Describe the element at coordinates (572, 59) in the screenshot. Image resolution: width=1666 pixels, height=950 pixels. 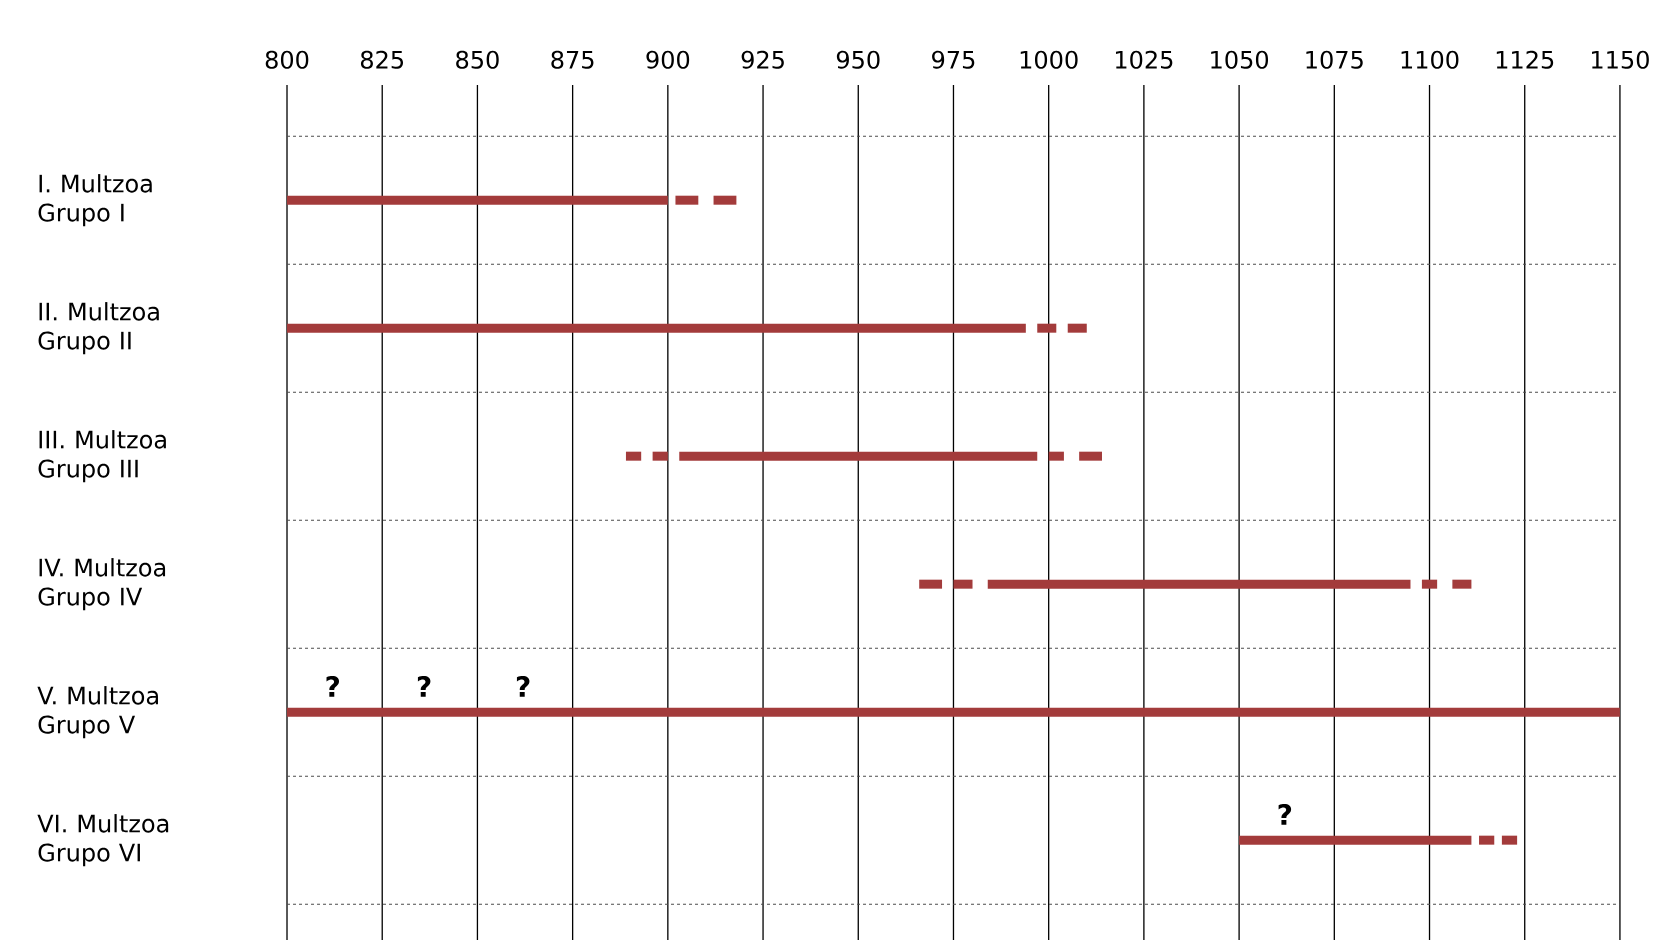
I see `x-tick-label: 875` at that location.